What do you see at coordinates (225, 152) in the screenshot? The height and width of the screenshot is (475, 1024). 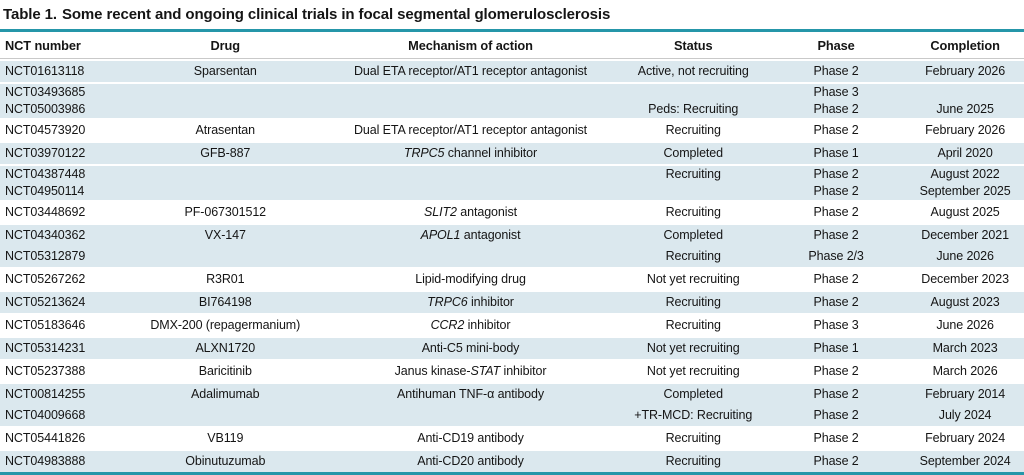 I see `drug-cell: GFB-887` at bounding box center [225, 152].